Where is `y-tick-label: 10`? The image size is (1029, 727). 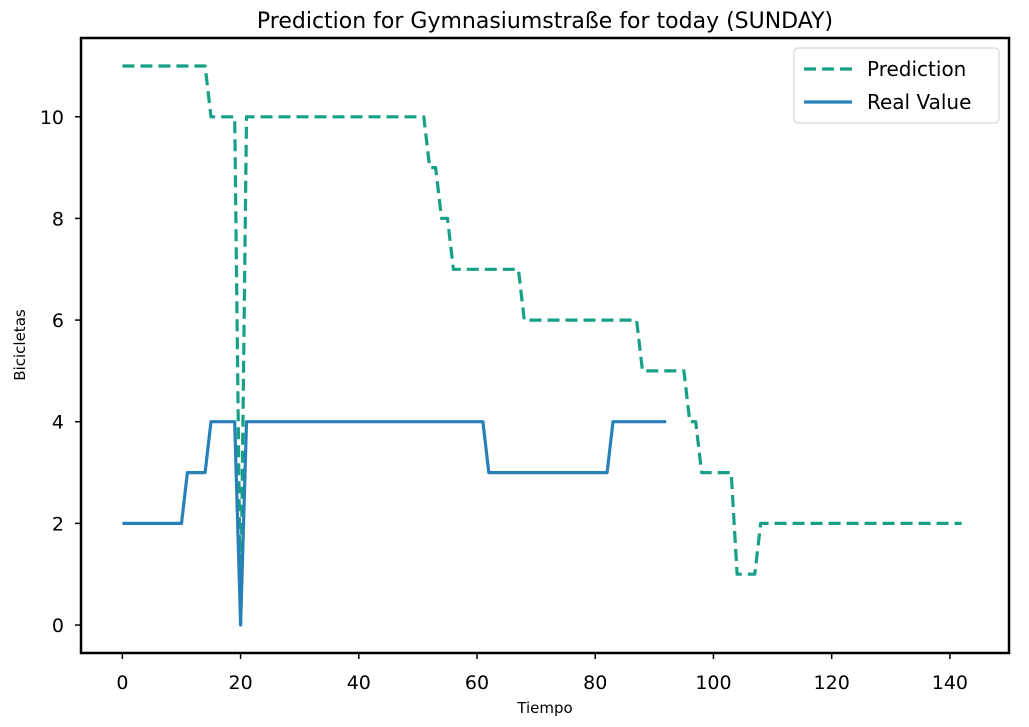
y-tick-label: 10 is located at coordinates (52, 118).